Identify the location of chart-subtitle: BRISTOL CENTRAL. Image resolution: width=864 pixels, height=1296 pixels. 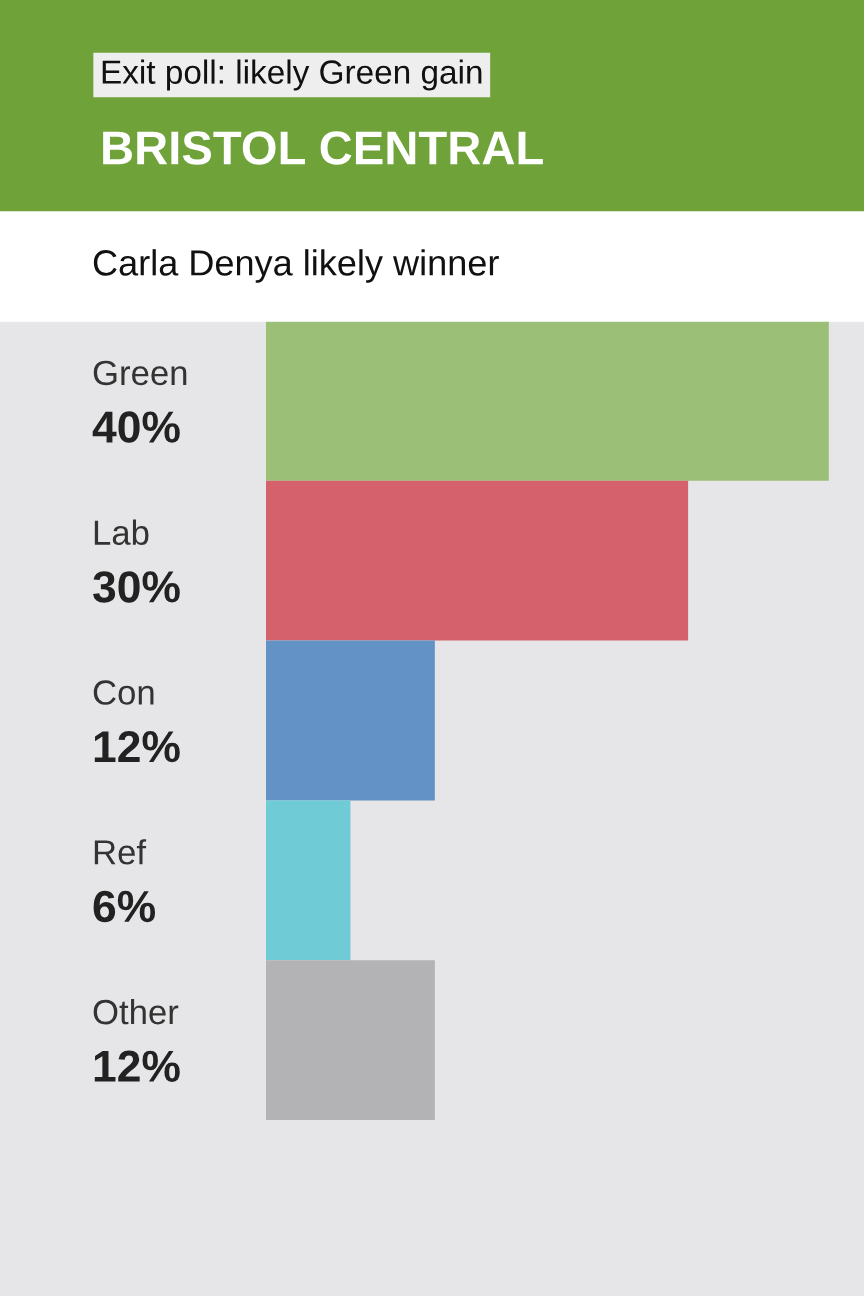
(323, 148).